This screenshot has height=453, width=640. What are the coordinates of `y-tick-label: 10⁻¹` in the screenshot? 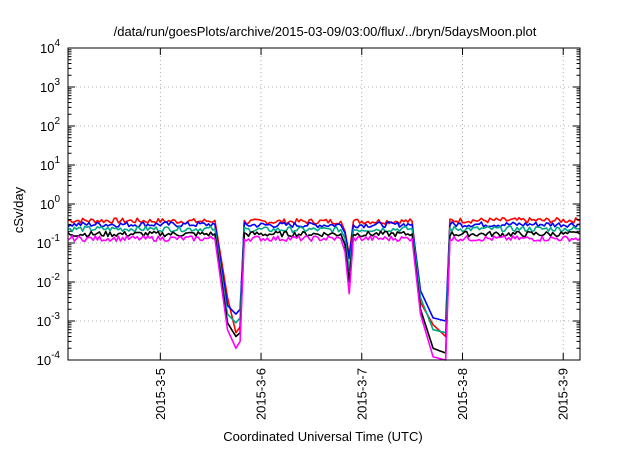 It's located at (49, 242).